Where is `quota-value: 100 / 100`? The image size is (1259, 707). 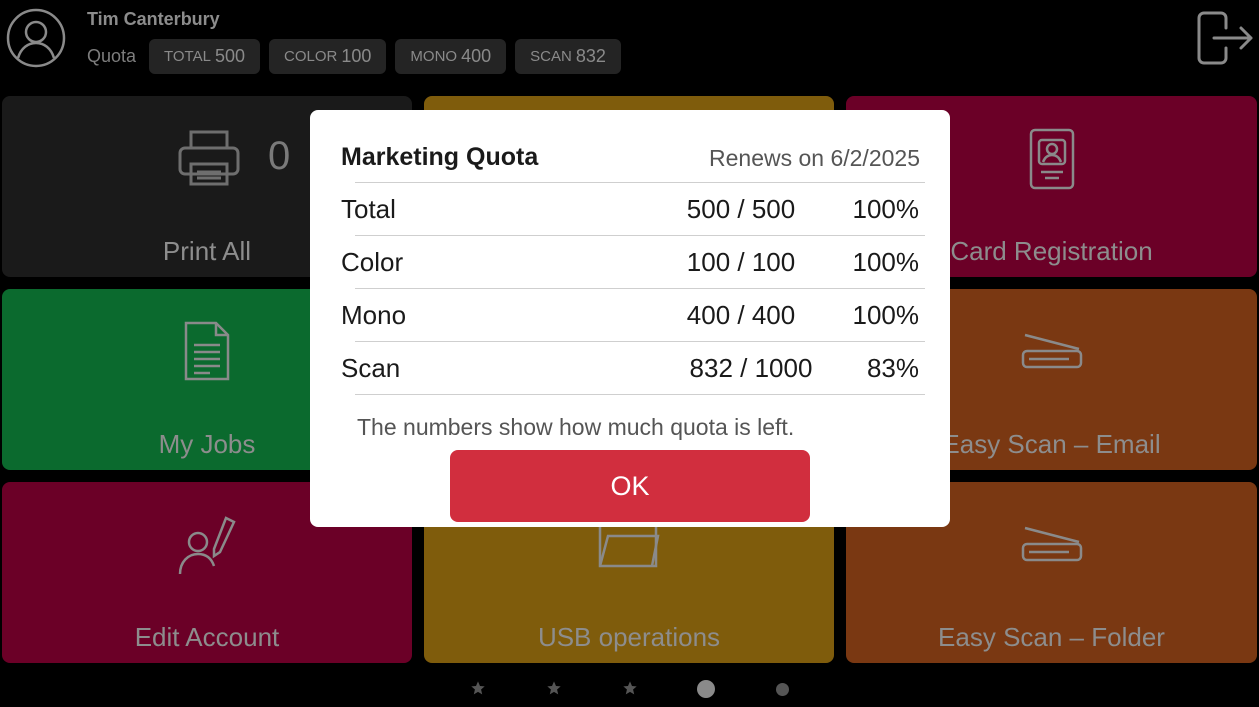 quota-value: 100 / 100 is located at coordinates (741, 262).